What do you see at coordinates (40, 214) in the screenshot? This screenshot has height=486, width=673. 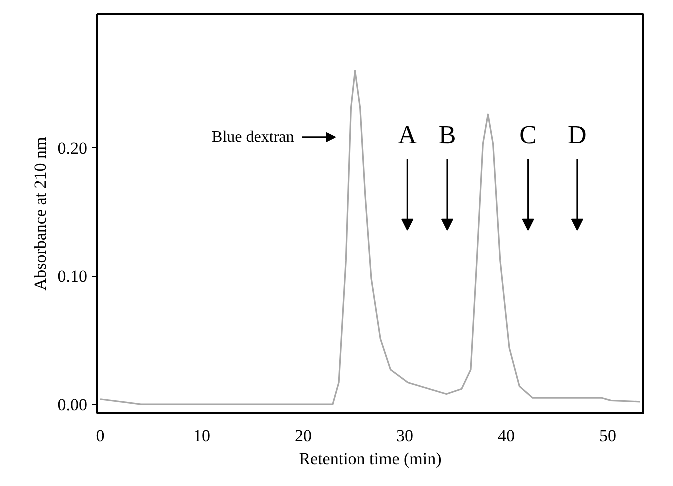 I see `y-axis-title: Absorbance at 210 nm` at bounding box center [40, 214].